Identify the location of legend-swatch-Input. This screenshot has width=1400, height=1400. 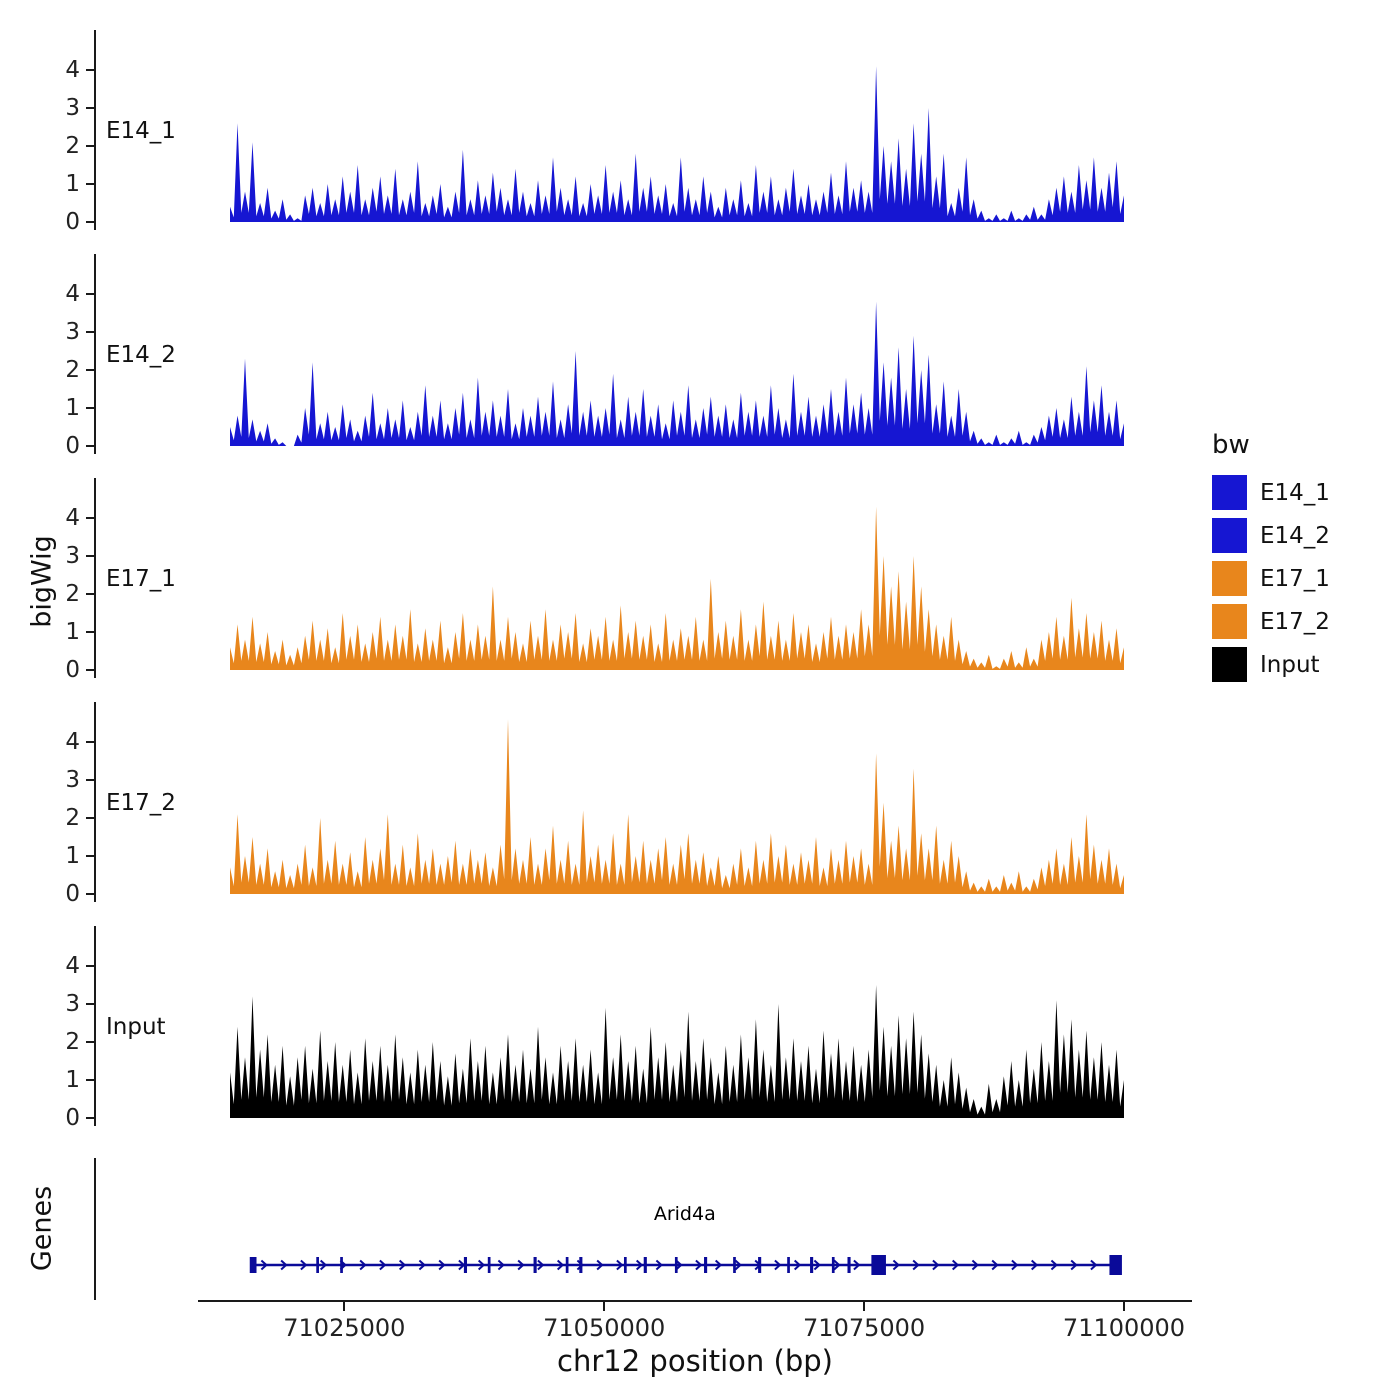
(1229, 664).